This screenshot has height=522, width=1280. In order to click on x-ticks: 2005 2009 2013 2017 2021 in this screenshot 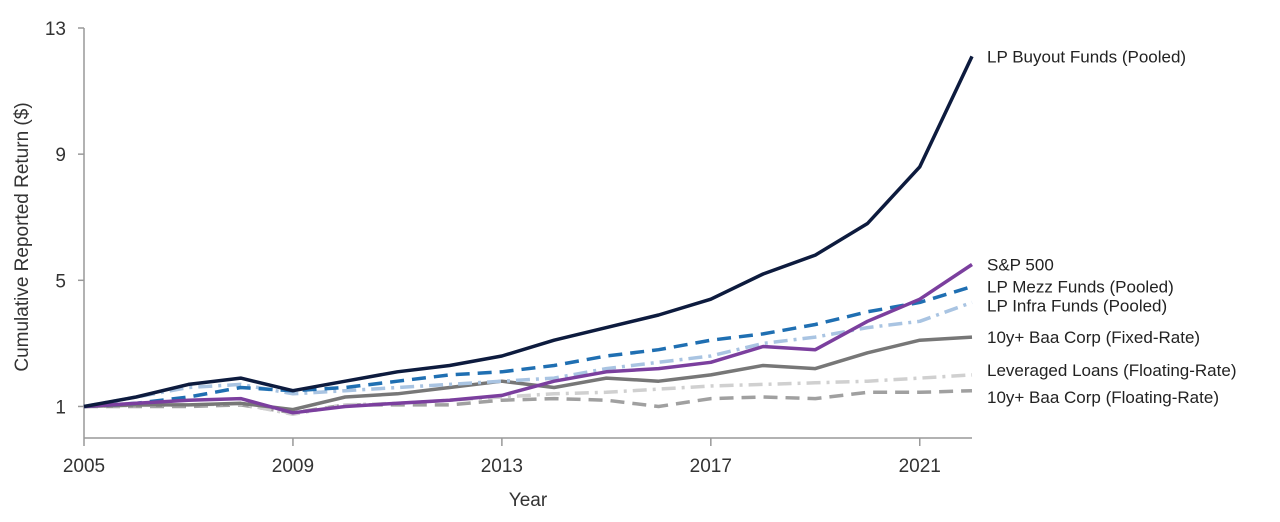, I will do `click(502, 457)`.